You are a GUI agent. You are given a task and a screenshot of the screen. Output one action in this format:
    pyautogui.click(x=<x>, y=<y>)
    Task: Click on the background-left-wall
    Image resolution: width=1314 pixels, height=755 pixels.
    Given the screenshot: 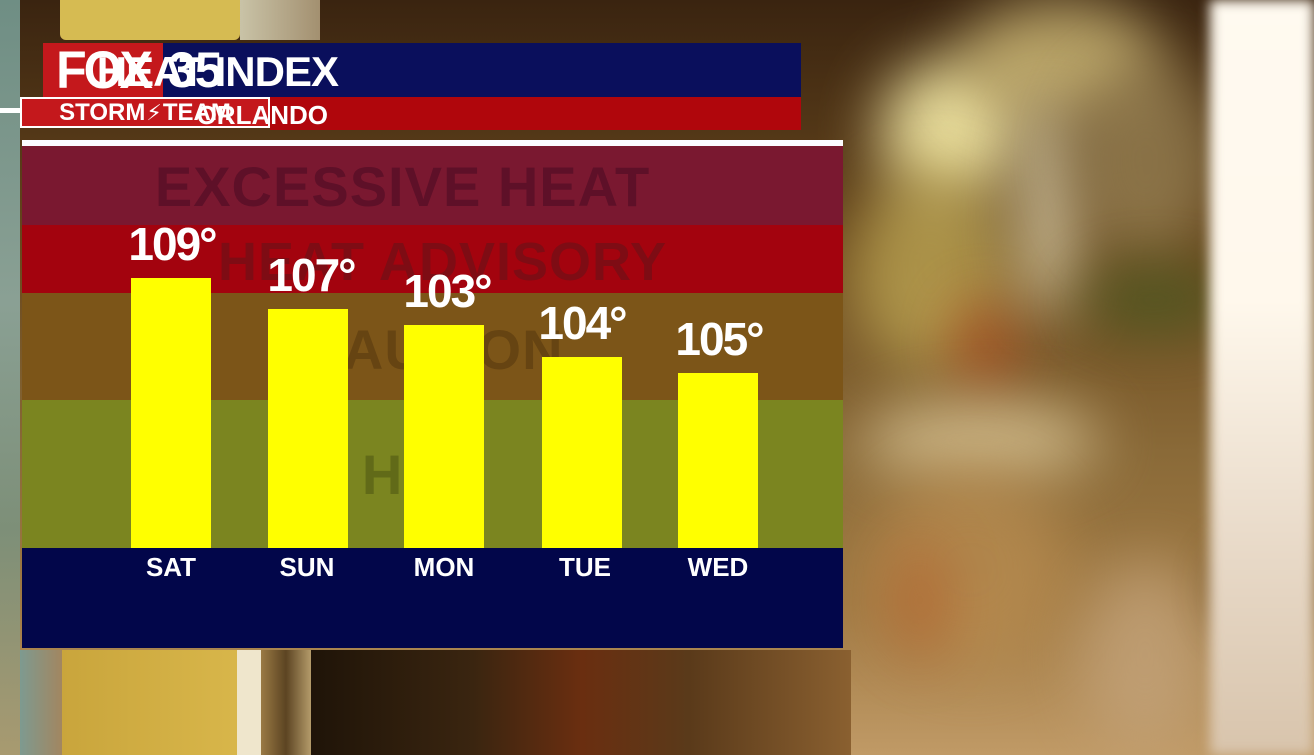 What is the action you would take?
    pyautogui.click(x=10, y=377)
    